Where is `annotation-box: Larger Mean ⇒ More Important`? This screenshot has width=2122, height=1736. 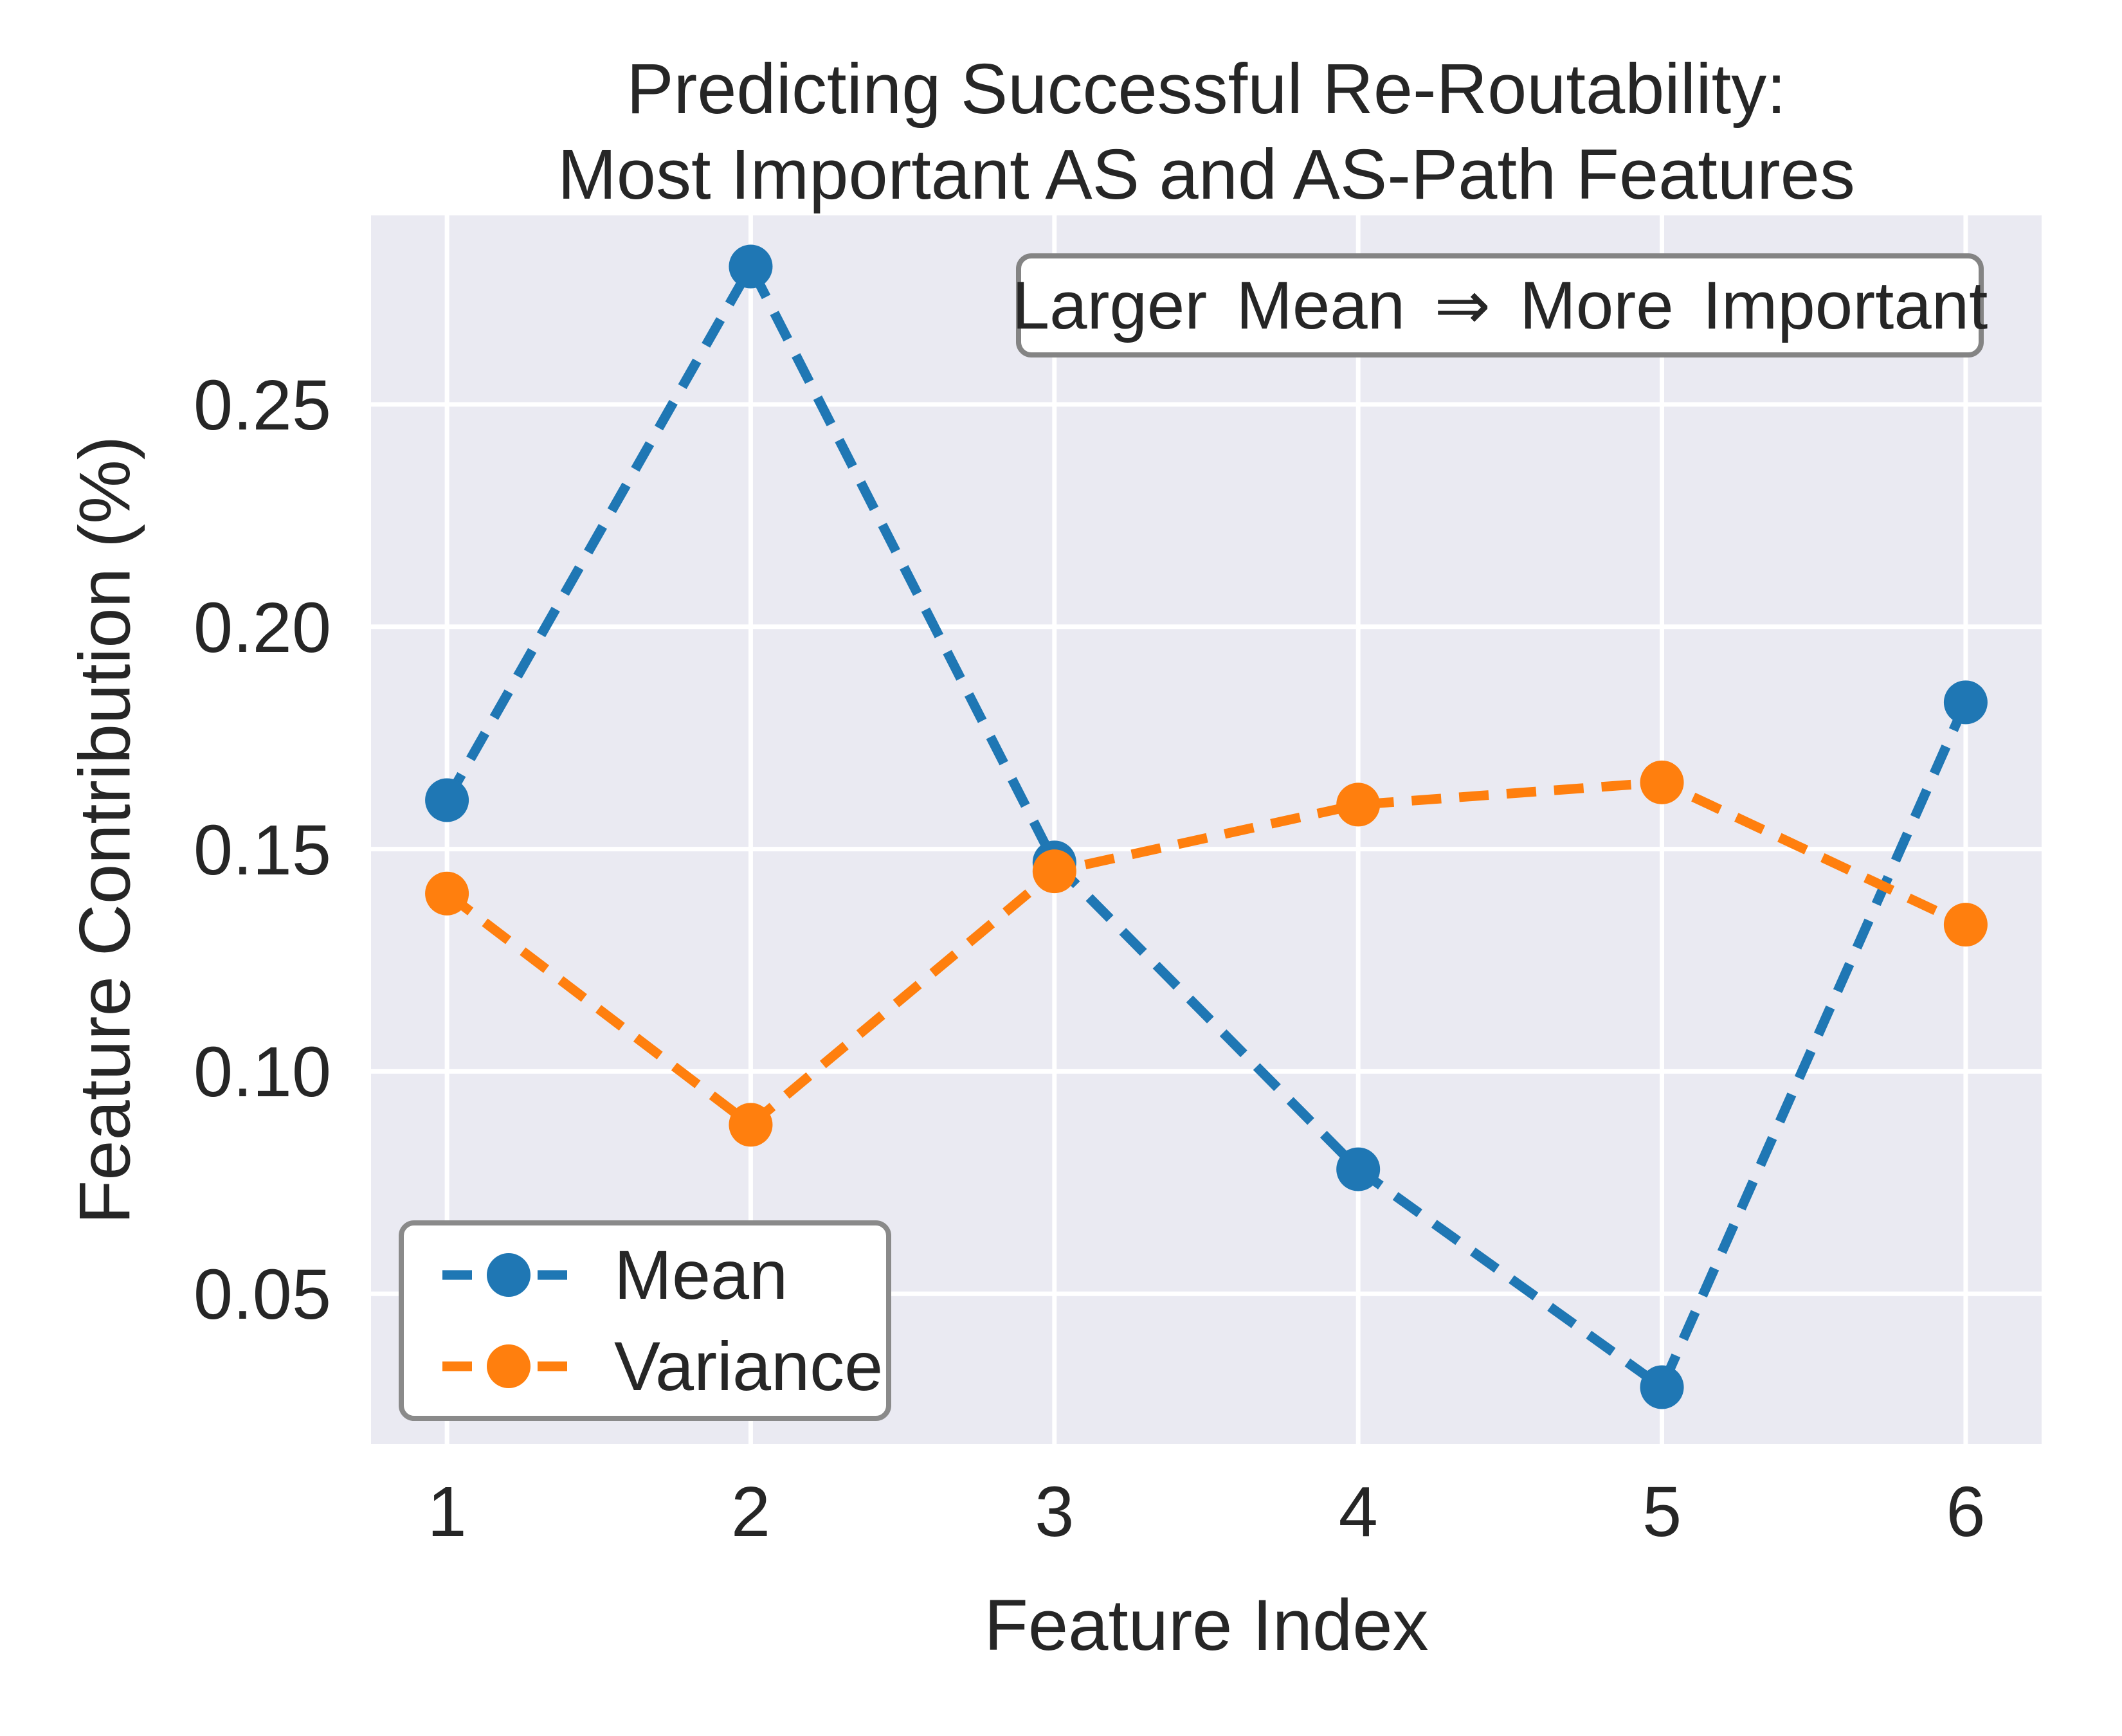 annotation-box: Larger Mean ⇒ More Important is located at coordinates (1500, 305).